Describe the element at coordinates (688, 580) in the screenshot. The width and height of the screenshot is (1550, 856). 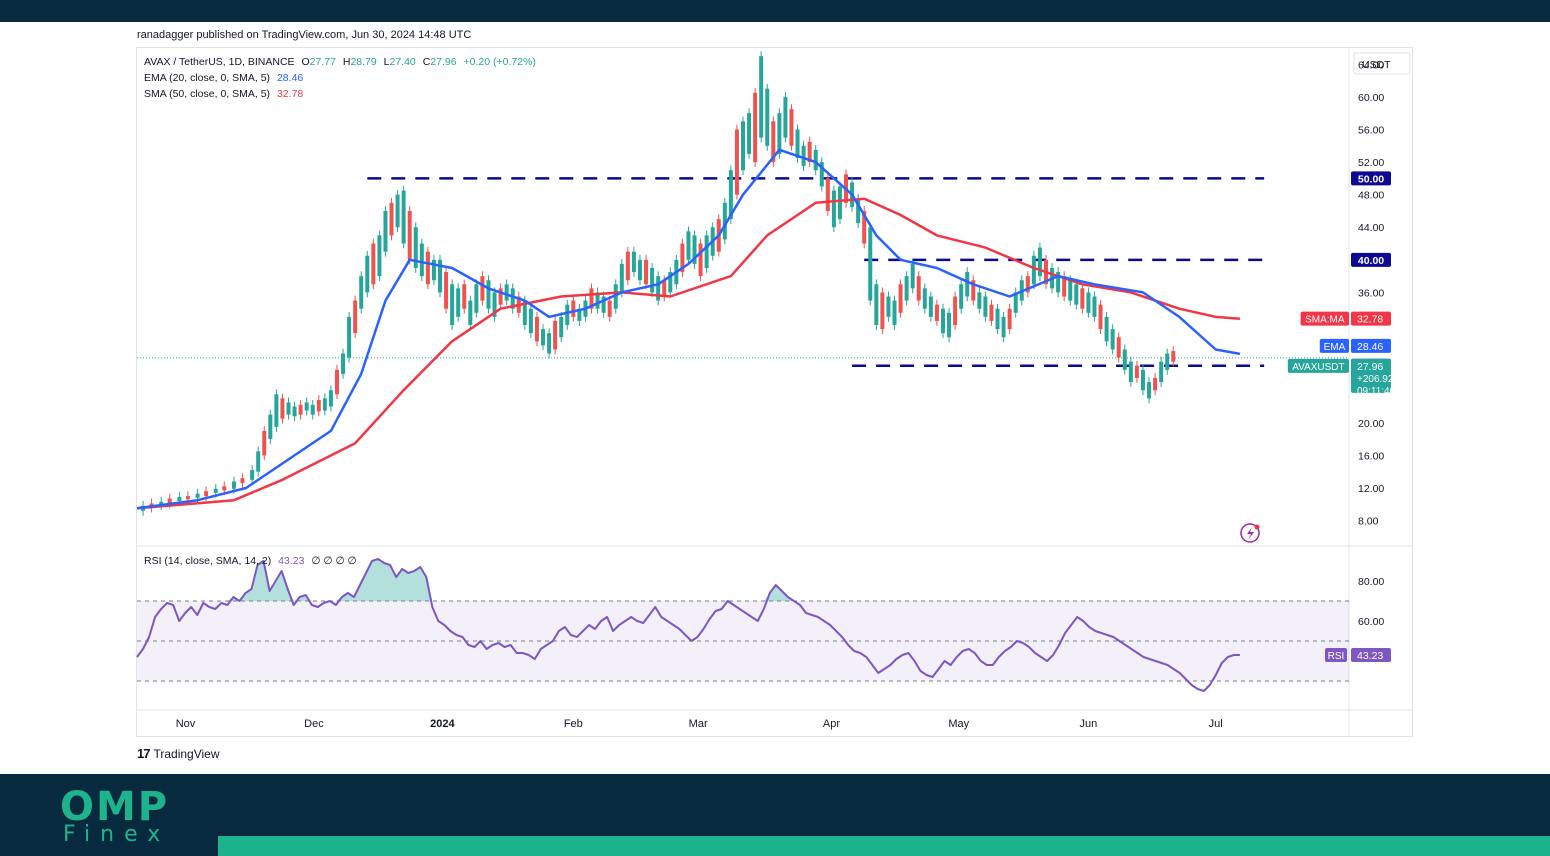
I see `rsi-overbought-fill` at that location.